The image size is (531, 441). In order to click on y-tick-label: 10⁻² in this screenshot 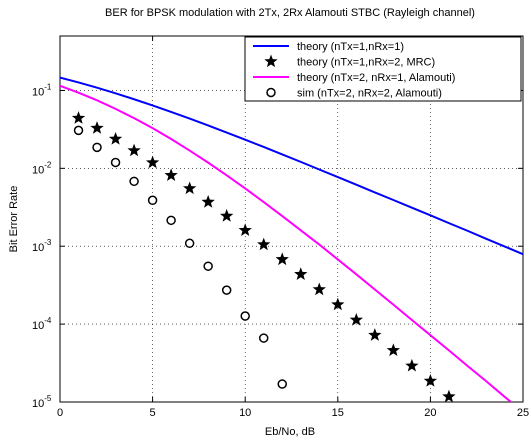, I will do `click(42, 168)`.